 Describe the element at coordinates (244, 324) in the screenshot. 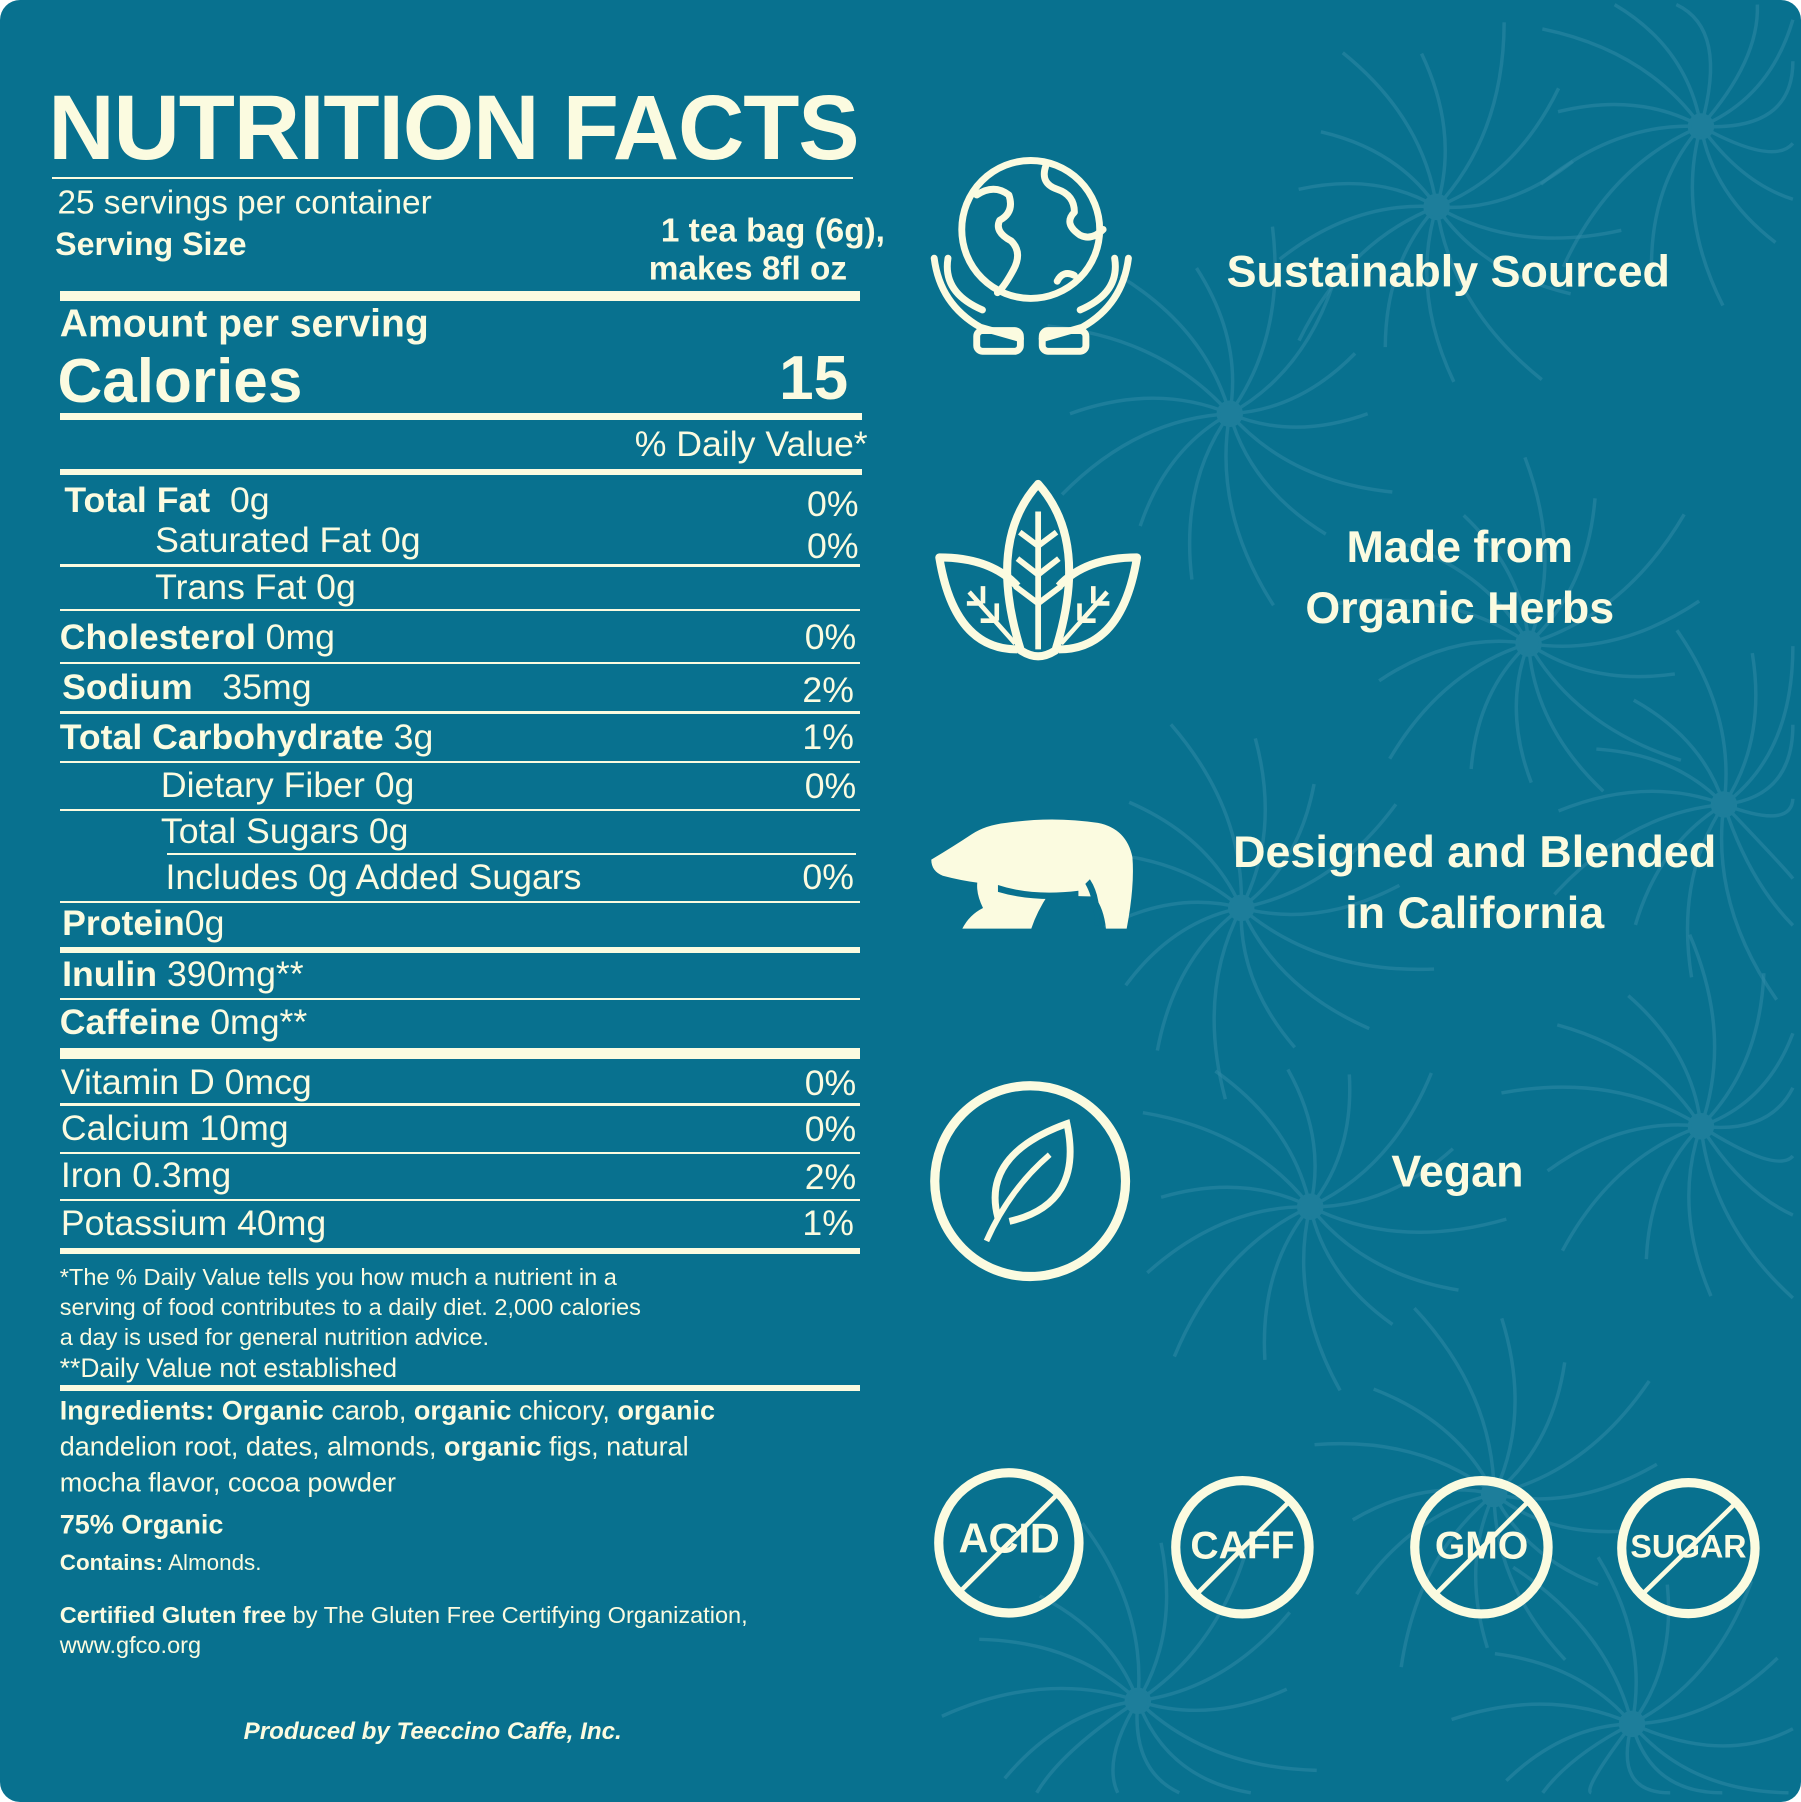

I see `amount-per-serving: Amount per serving` at that location.